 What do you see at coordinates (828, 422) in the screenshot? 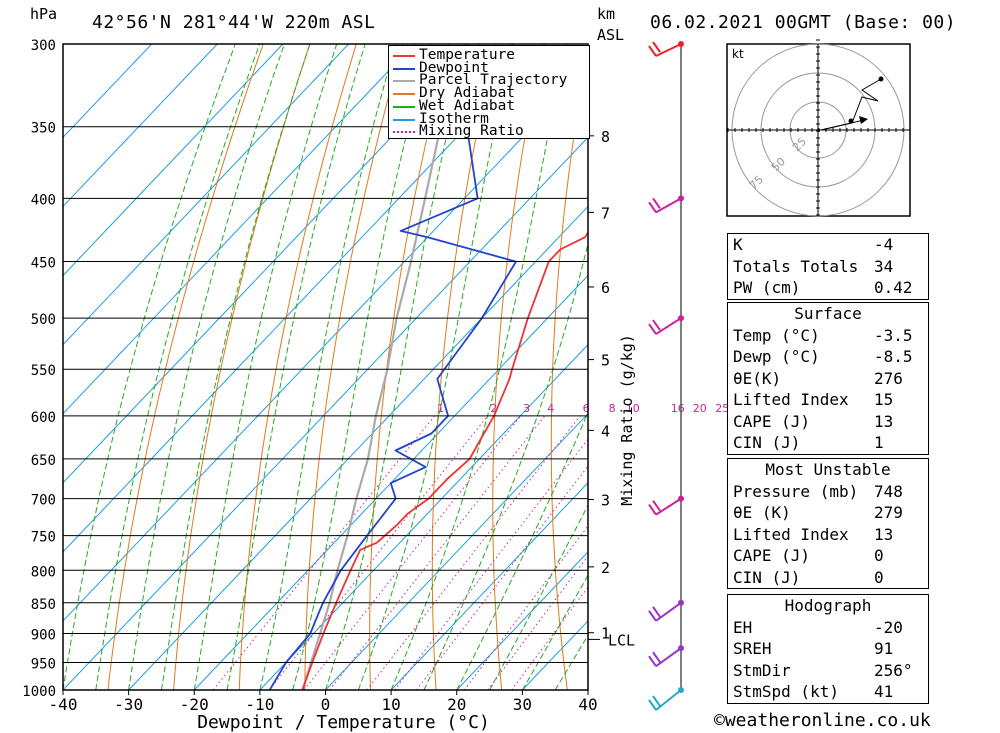
I see `index-row: CAPE (J) 13` at bounding box center [828, 422].